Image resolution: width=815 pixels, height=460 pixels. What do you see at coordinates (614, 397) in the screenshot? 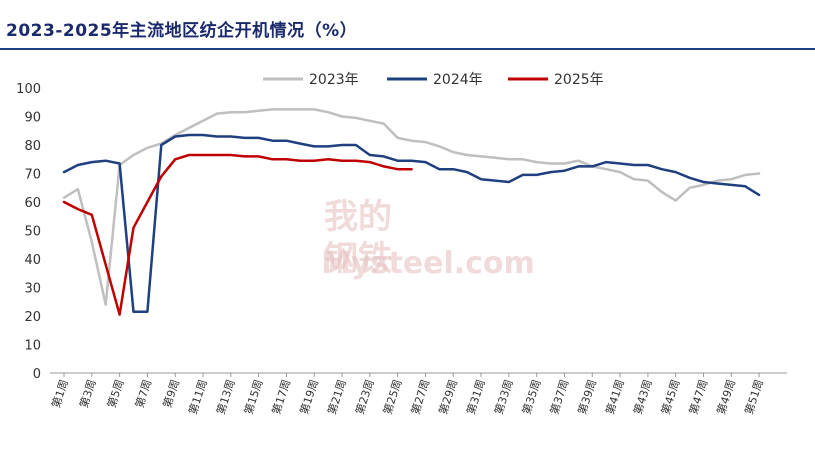
I see `x-tick-label: 第41周` at bounding box center [614, 397].